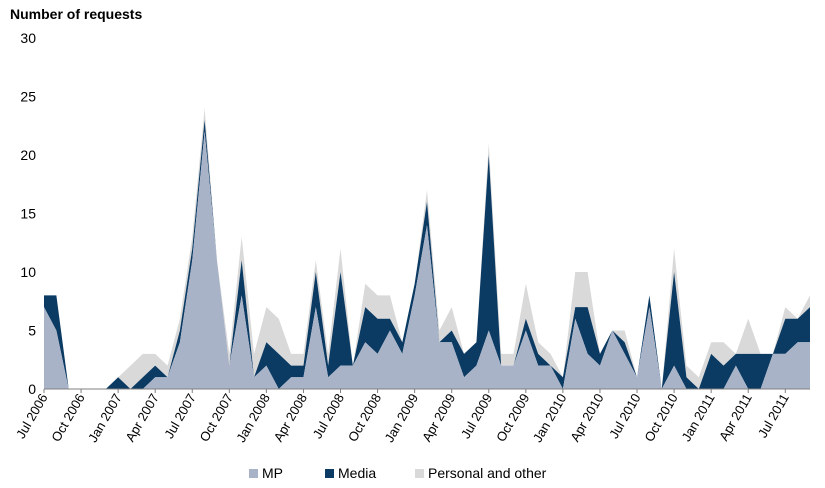  What do you see at coordinates (32, 389) in the screenshot?
I see `y-tick-label: 0` at bounding box center [32, 389].